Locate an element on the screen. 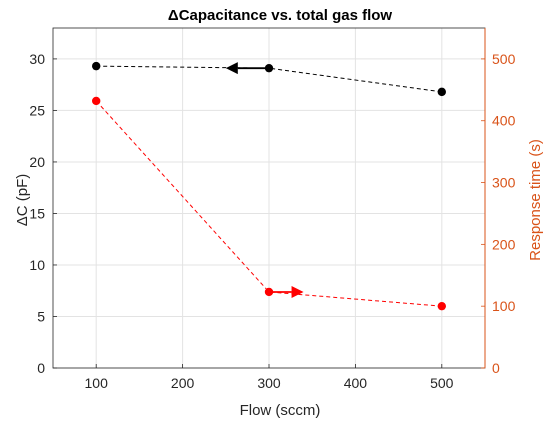 This screenshot has width=550, height=423. y-right-tick-label: 400 is located at coordinates (504, 121).